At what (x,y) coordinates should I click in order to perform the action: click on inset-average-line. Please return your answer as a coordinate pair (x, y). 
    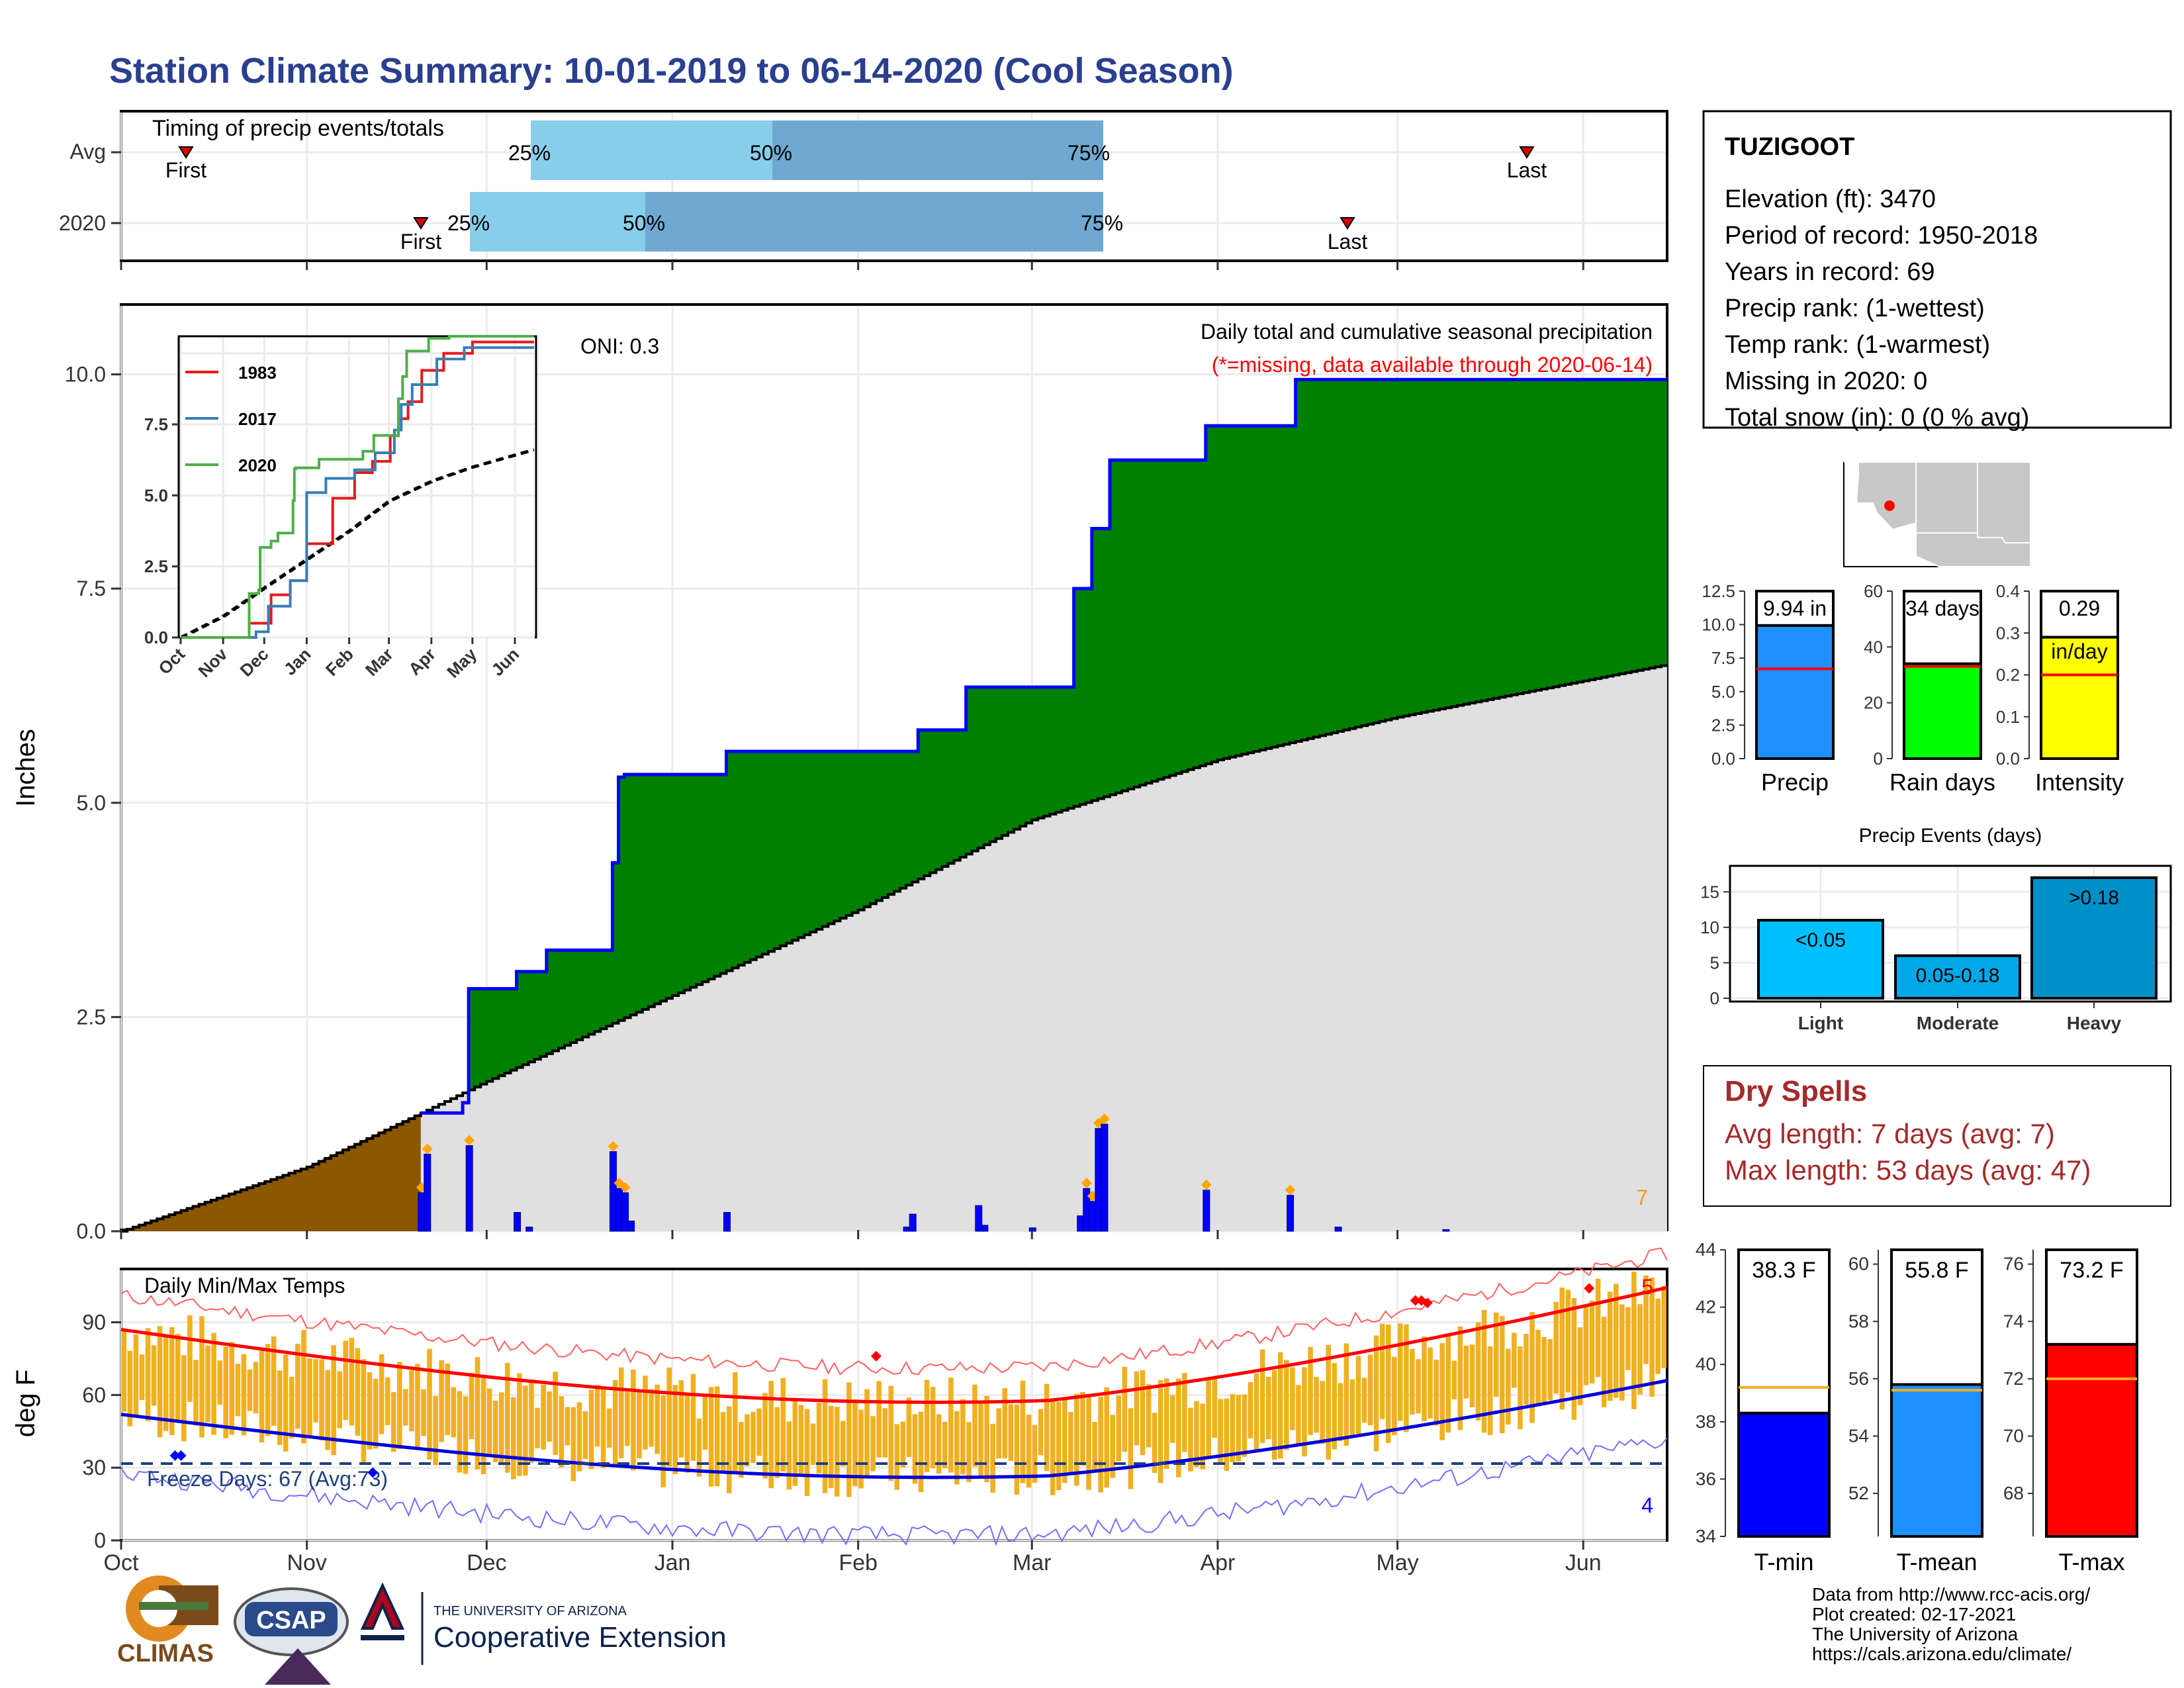
    Looking at the image, I should click on (358, 543).